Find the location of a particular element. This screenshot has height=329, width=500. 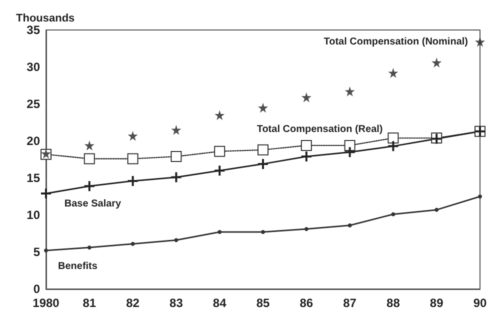

series-label: Total Compensation (Nominal) is located at coordinates (396, 42).